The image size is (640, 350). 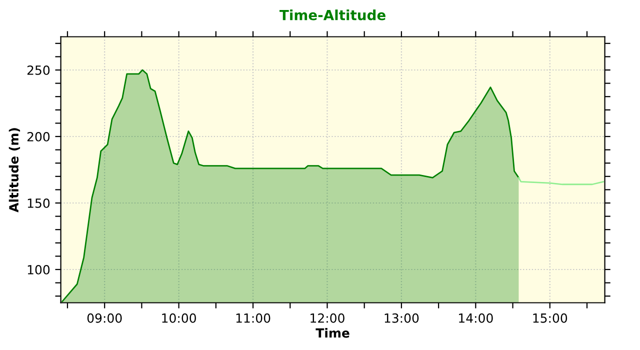 What do you see at coordinates (561, 181) in the screenshot?
I see `line-series` at bounding box center [561, 181].